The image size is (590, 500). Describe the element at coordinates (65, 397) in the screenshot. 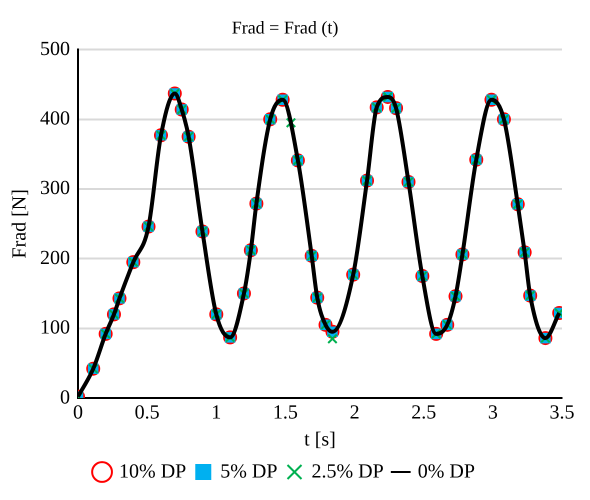

I see `y-tick-label: 0` at that location.